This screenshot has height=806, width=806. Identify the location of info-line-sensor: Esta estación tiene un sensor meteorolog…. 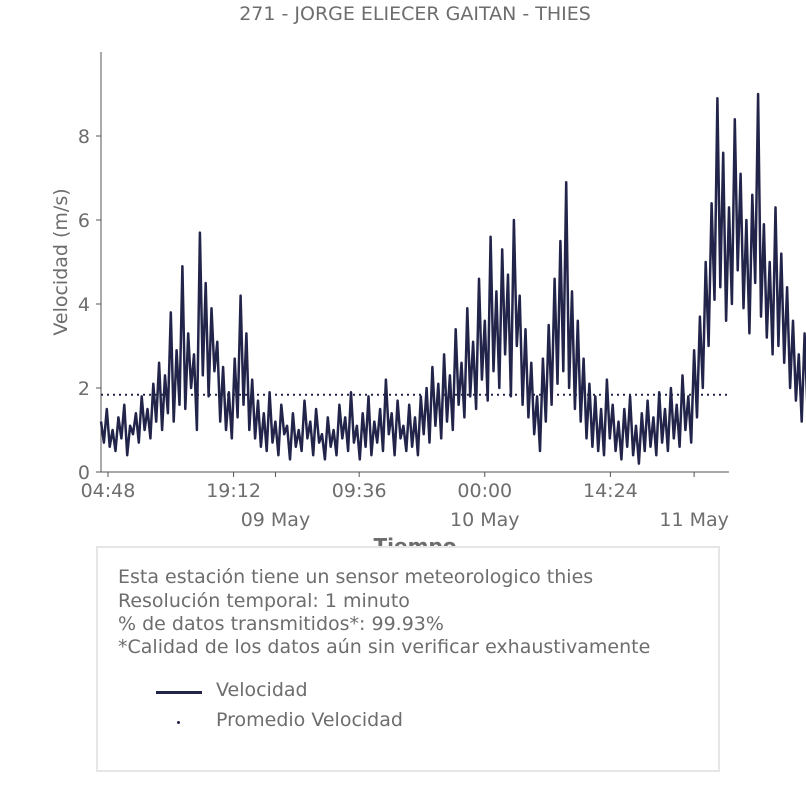
(356, 577).